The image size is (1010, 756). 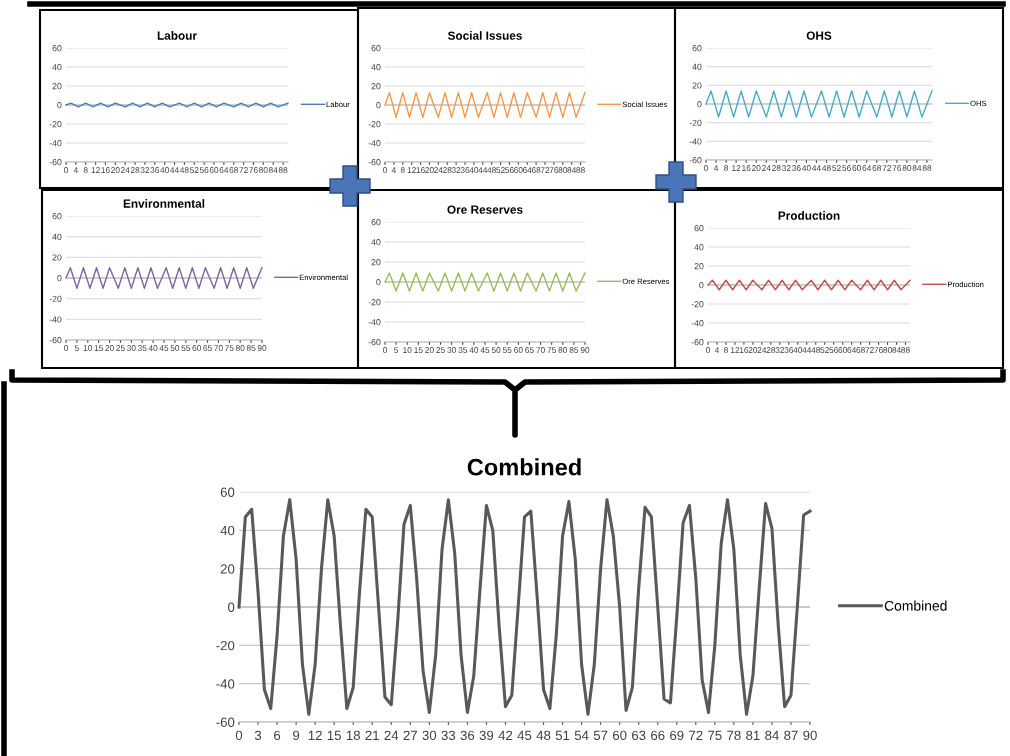 I want to click on x-tick-label: 35, so click(x=142, y=348).